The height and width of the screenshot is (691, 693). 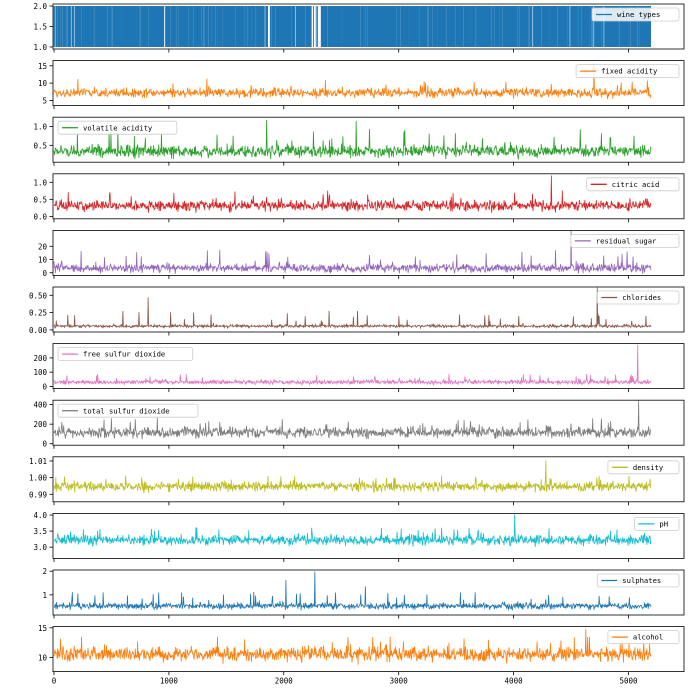 I want to click on y-tick-label: 15, so click(x=42, y=66).